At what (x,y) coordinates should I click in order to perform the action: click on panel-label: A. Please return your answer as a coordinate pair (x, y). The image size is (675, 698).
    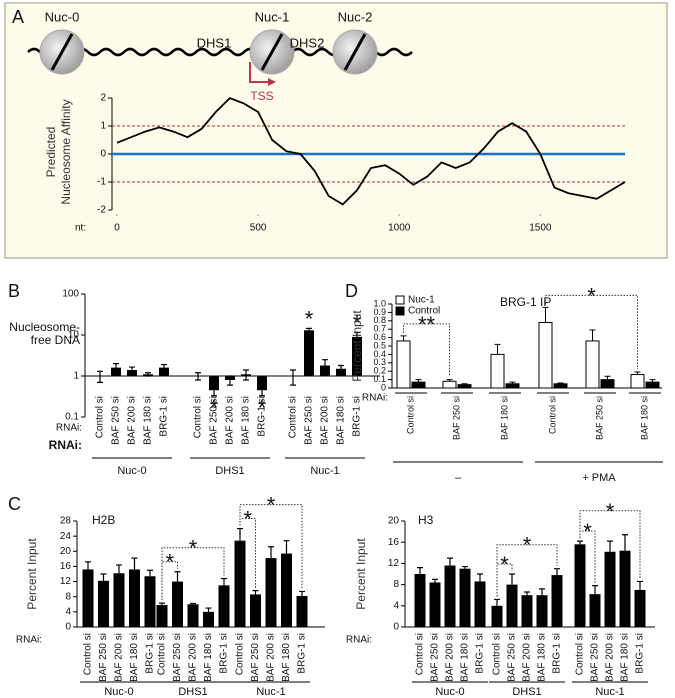
    Looking at the image, I should click on (18, 17).